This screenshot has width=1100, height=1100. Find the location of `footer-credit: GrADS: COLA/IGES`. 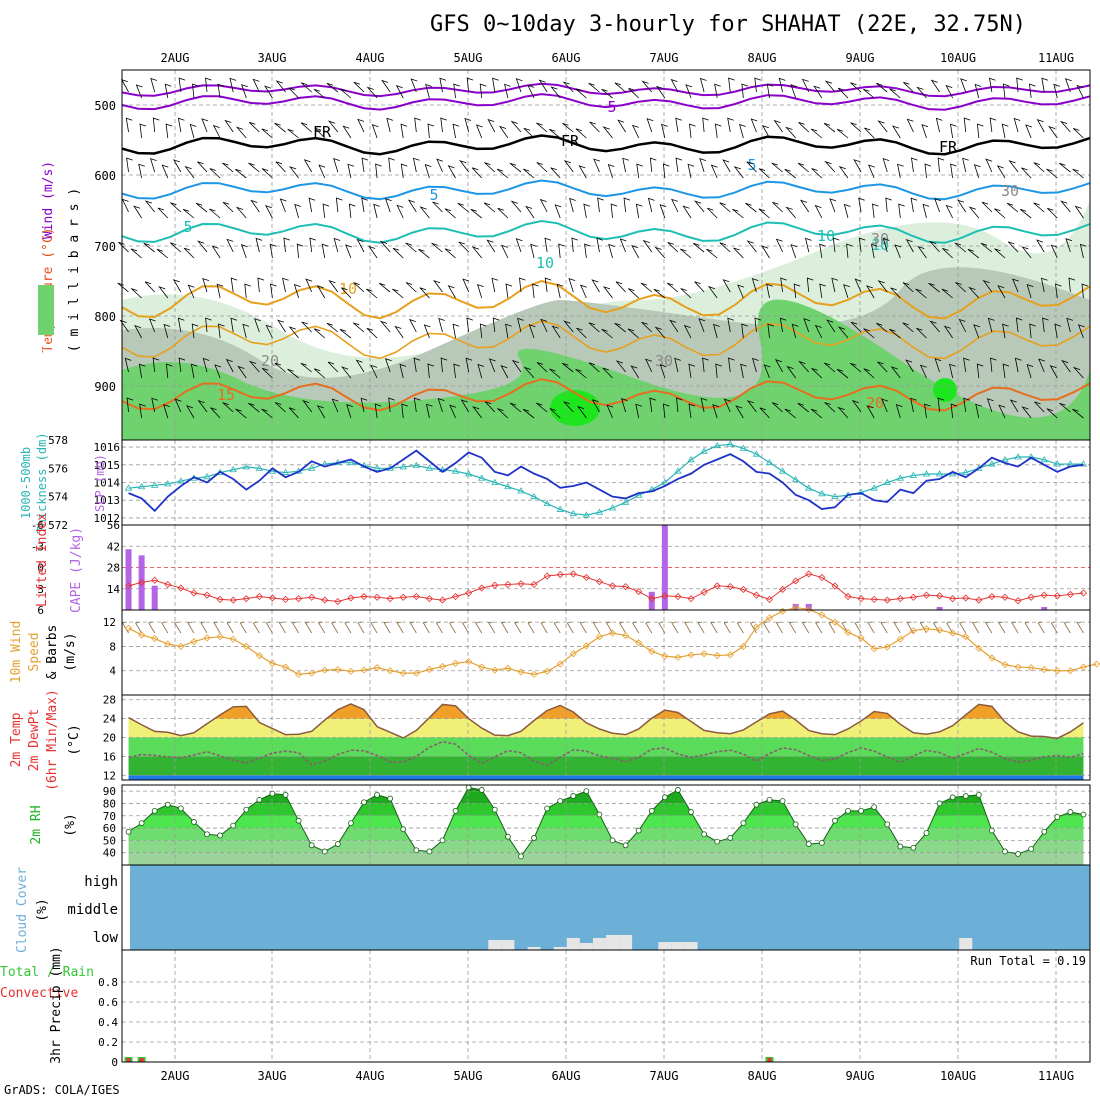

footer-credit: GrADS: COLA/IGES is located at coordinates (62, 1090).